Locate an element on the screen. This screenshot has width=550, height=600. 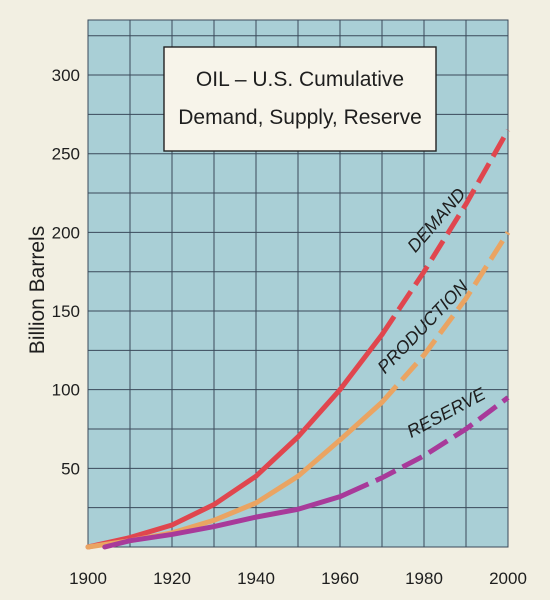
y-tick-label: 300 is located at coordinates (66, 75).